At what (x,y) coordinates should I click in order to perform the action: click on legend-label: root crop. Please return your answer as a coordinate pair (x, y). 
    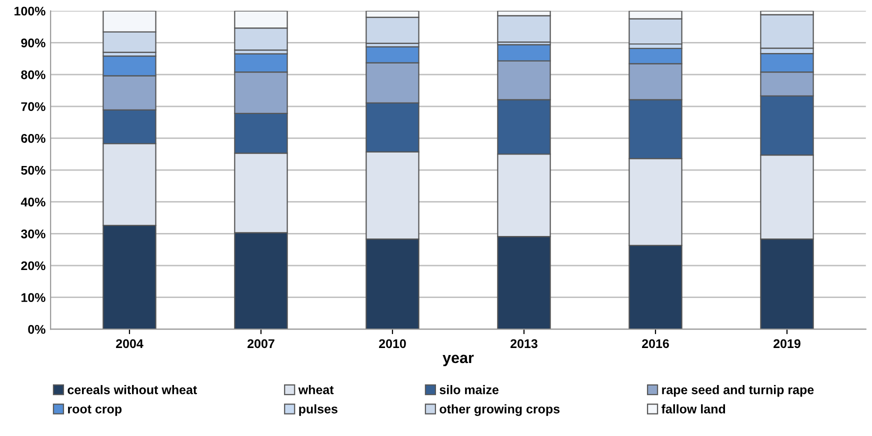
    Looking at the image, I should click on (95, 410).